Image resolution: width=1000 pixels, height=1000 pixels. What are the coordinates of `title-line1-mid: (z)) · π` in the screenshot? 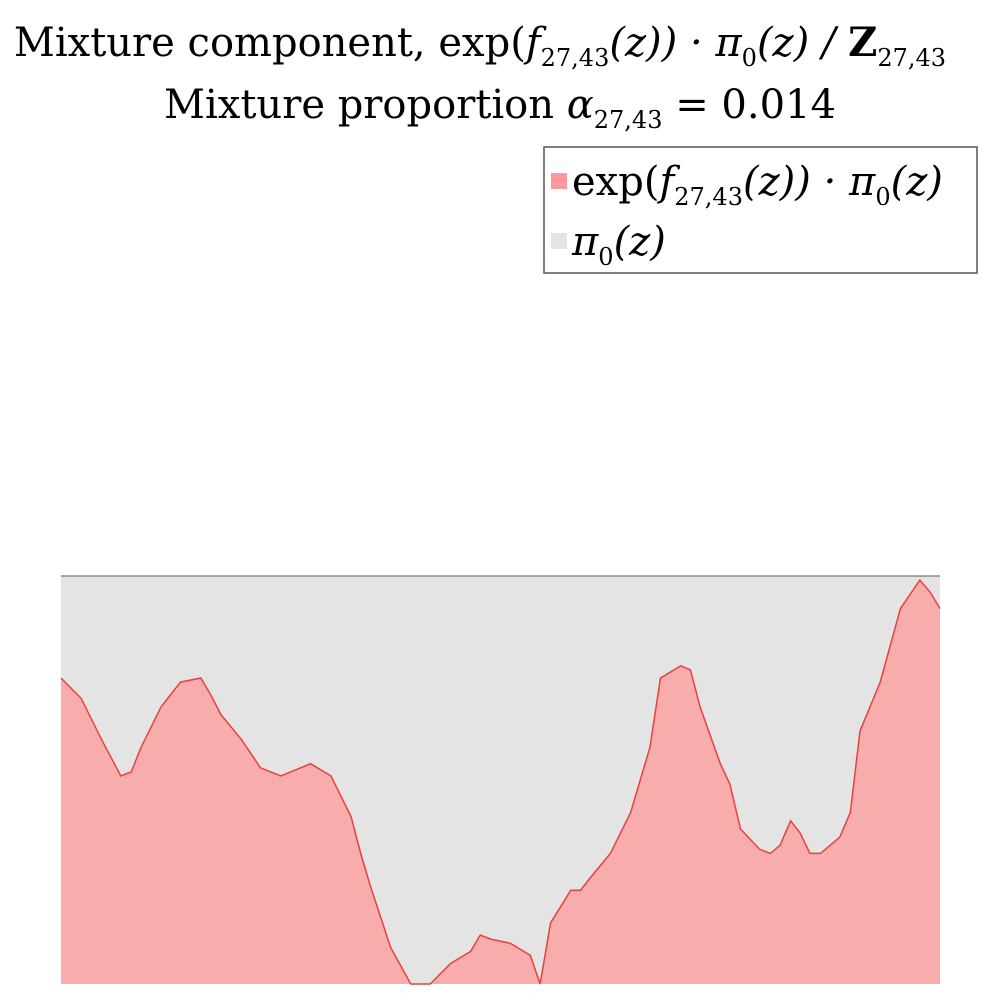 It's located at (675, 43).